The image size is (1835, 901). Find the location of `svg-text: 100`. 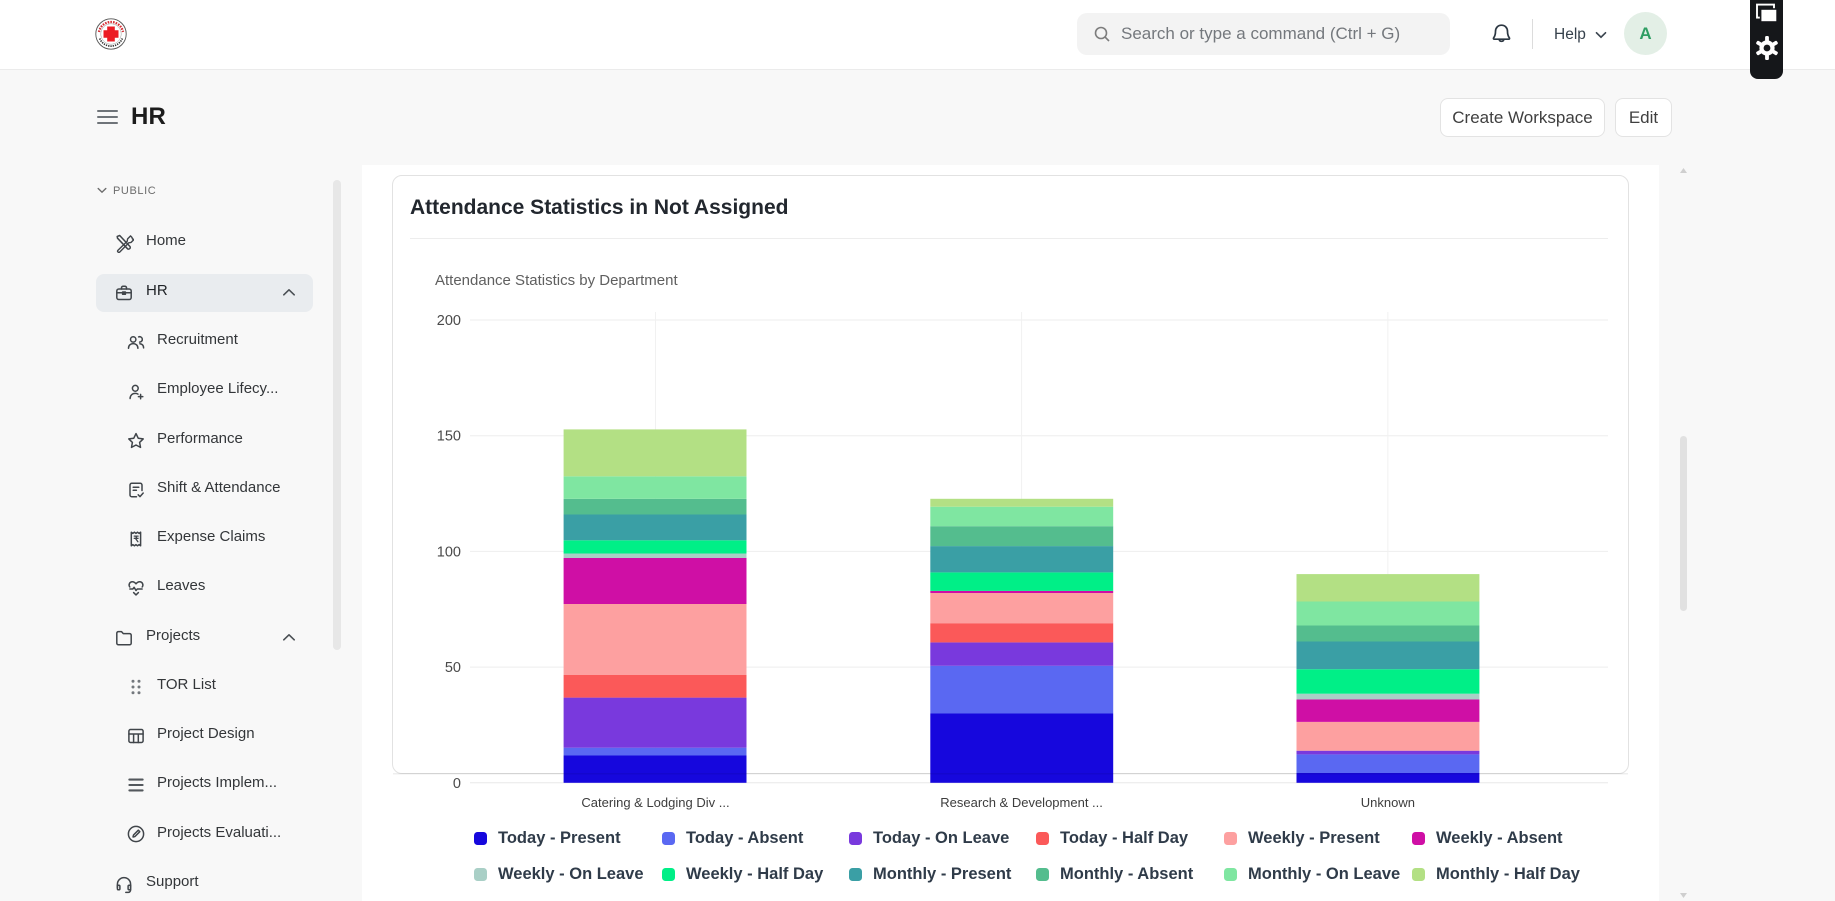

svg-text: 100 is located at coordinates (449, 552).